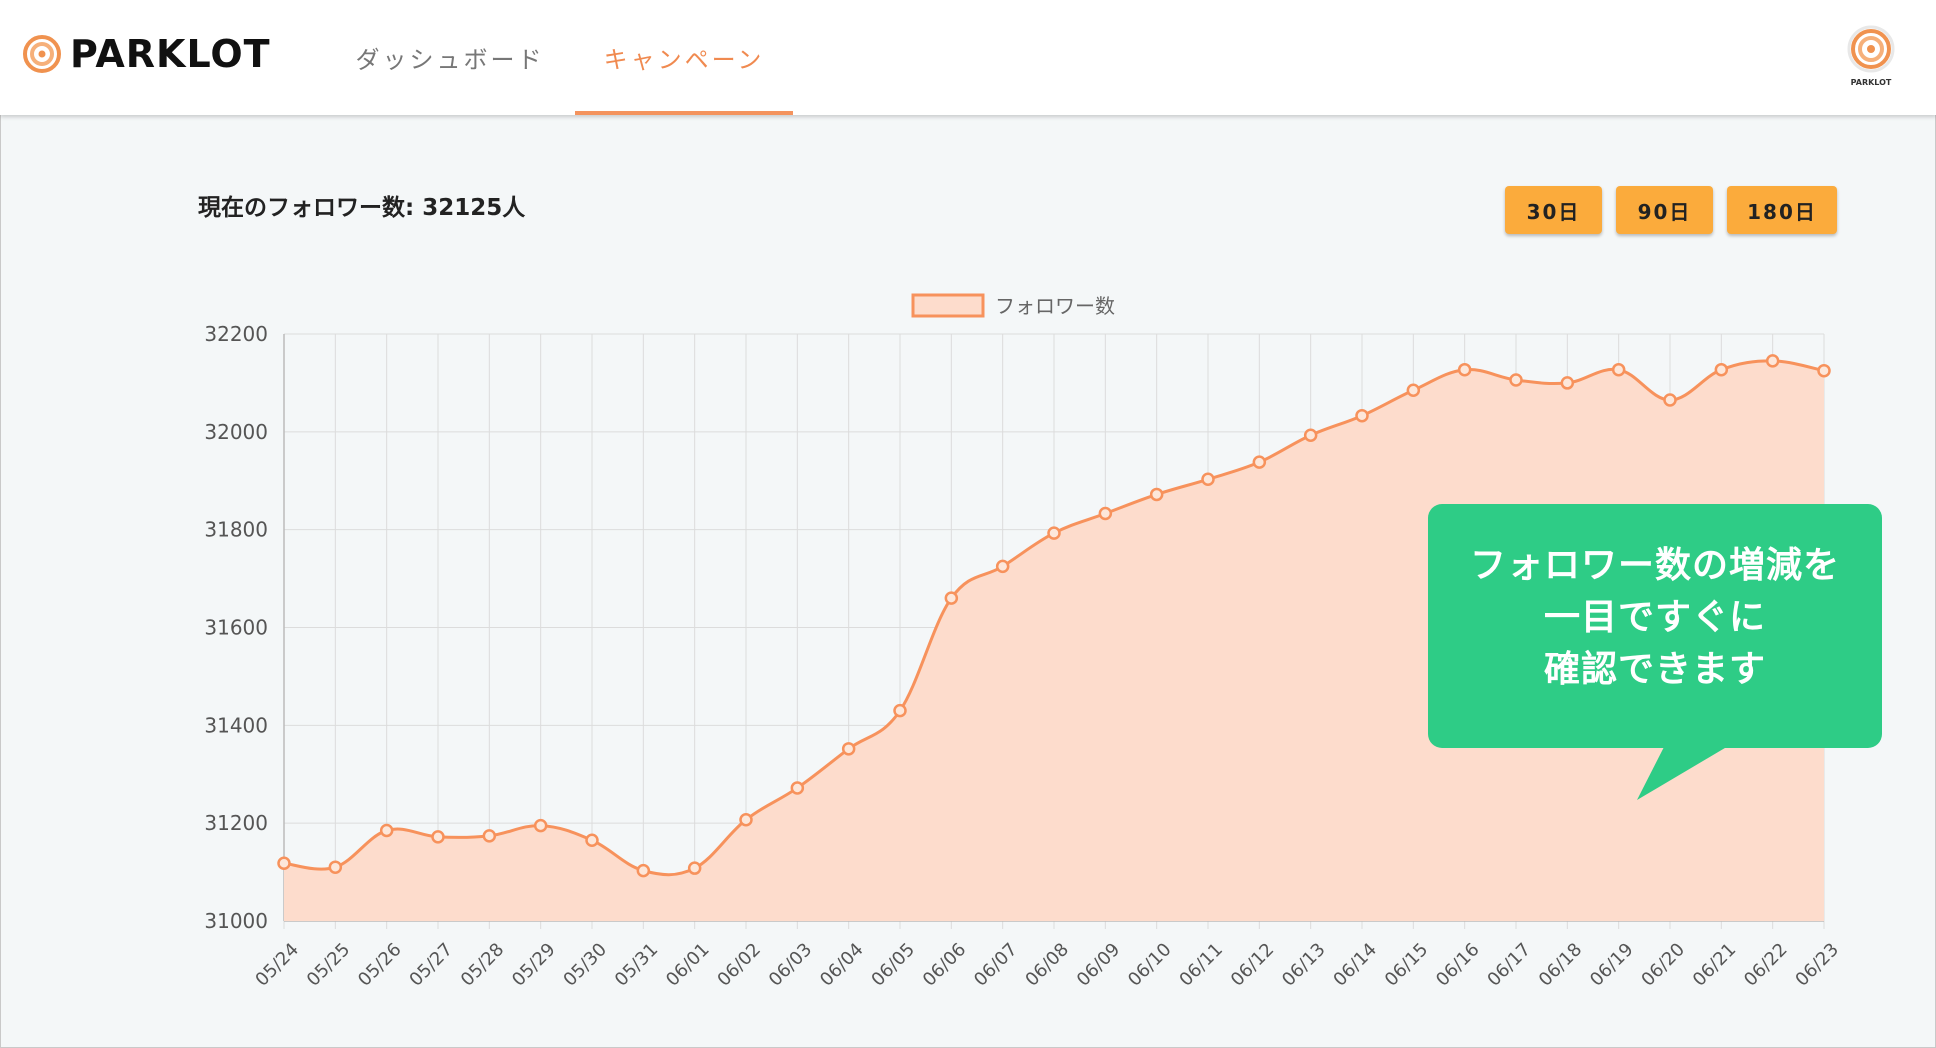  I want to click on y-tick-label: 31400, so click(236, 725).